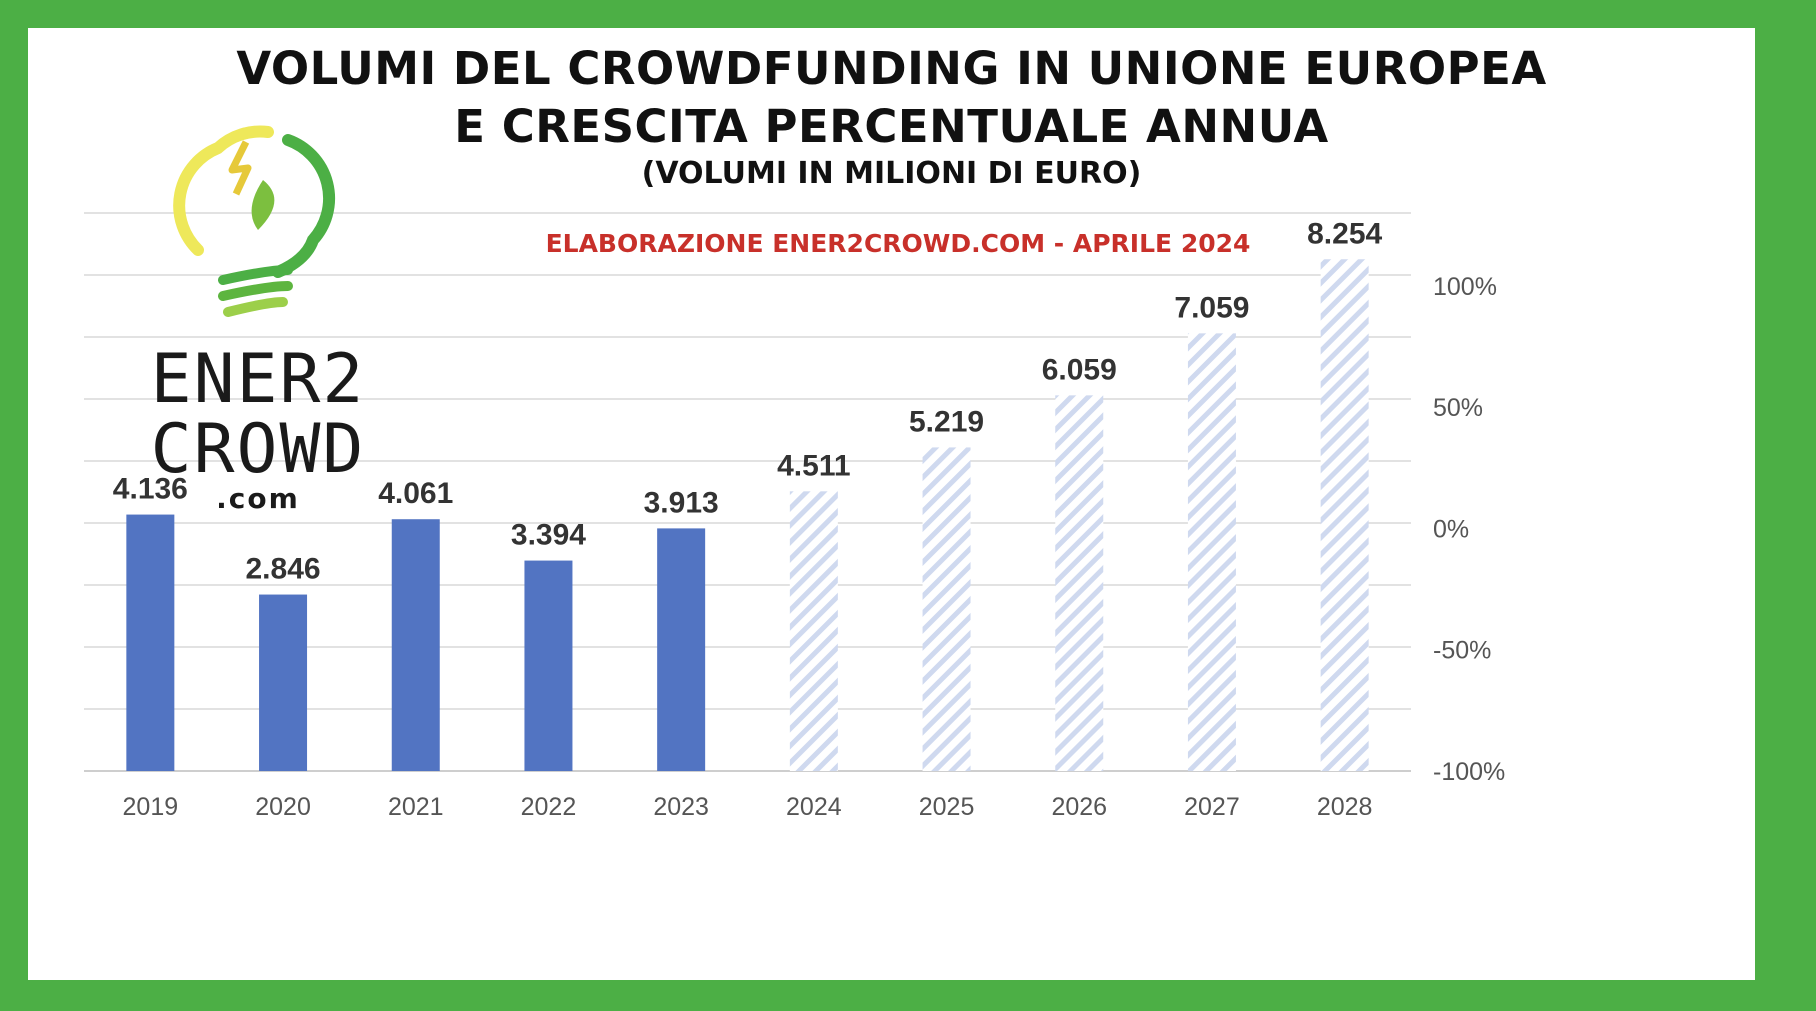 The image size is (1816, 1011). I want to click on x-tick-label: 2019, so click(151, 807).